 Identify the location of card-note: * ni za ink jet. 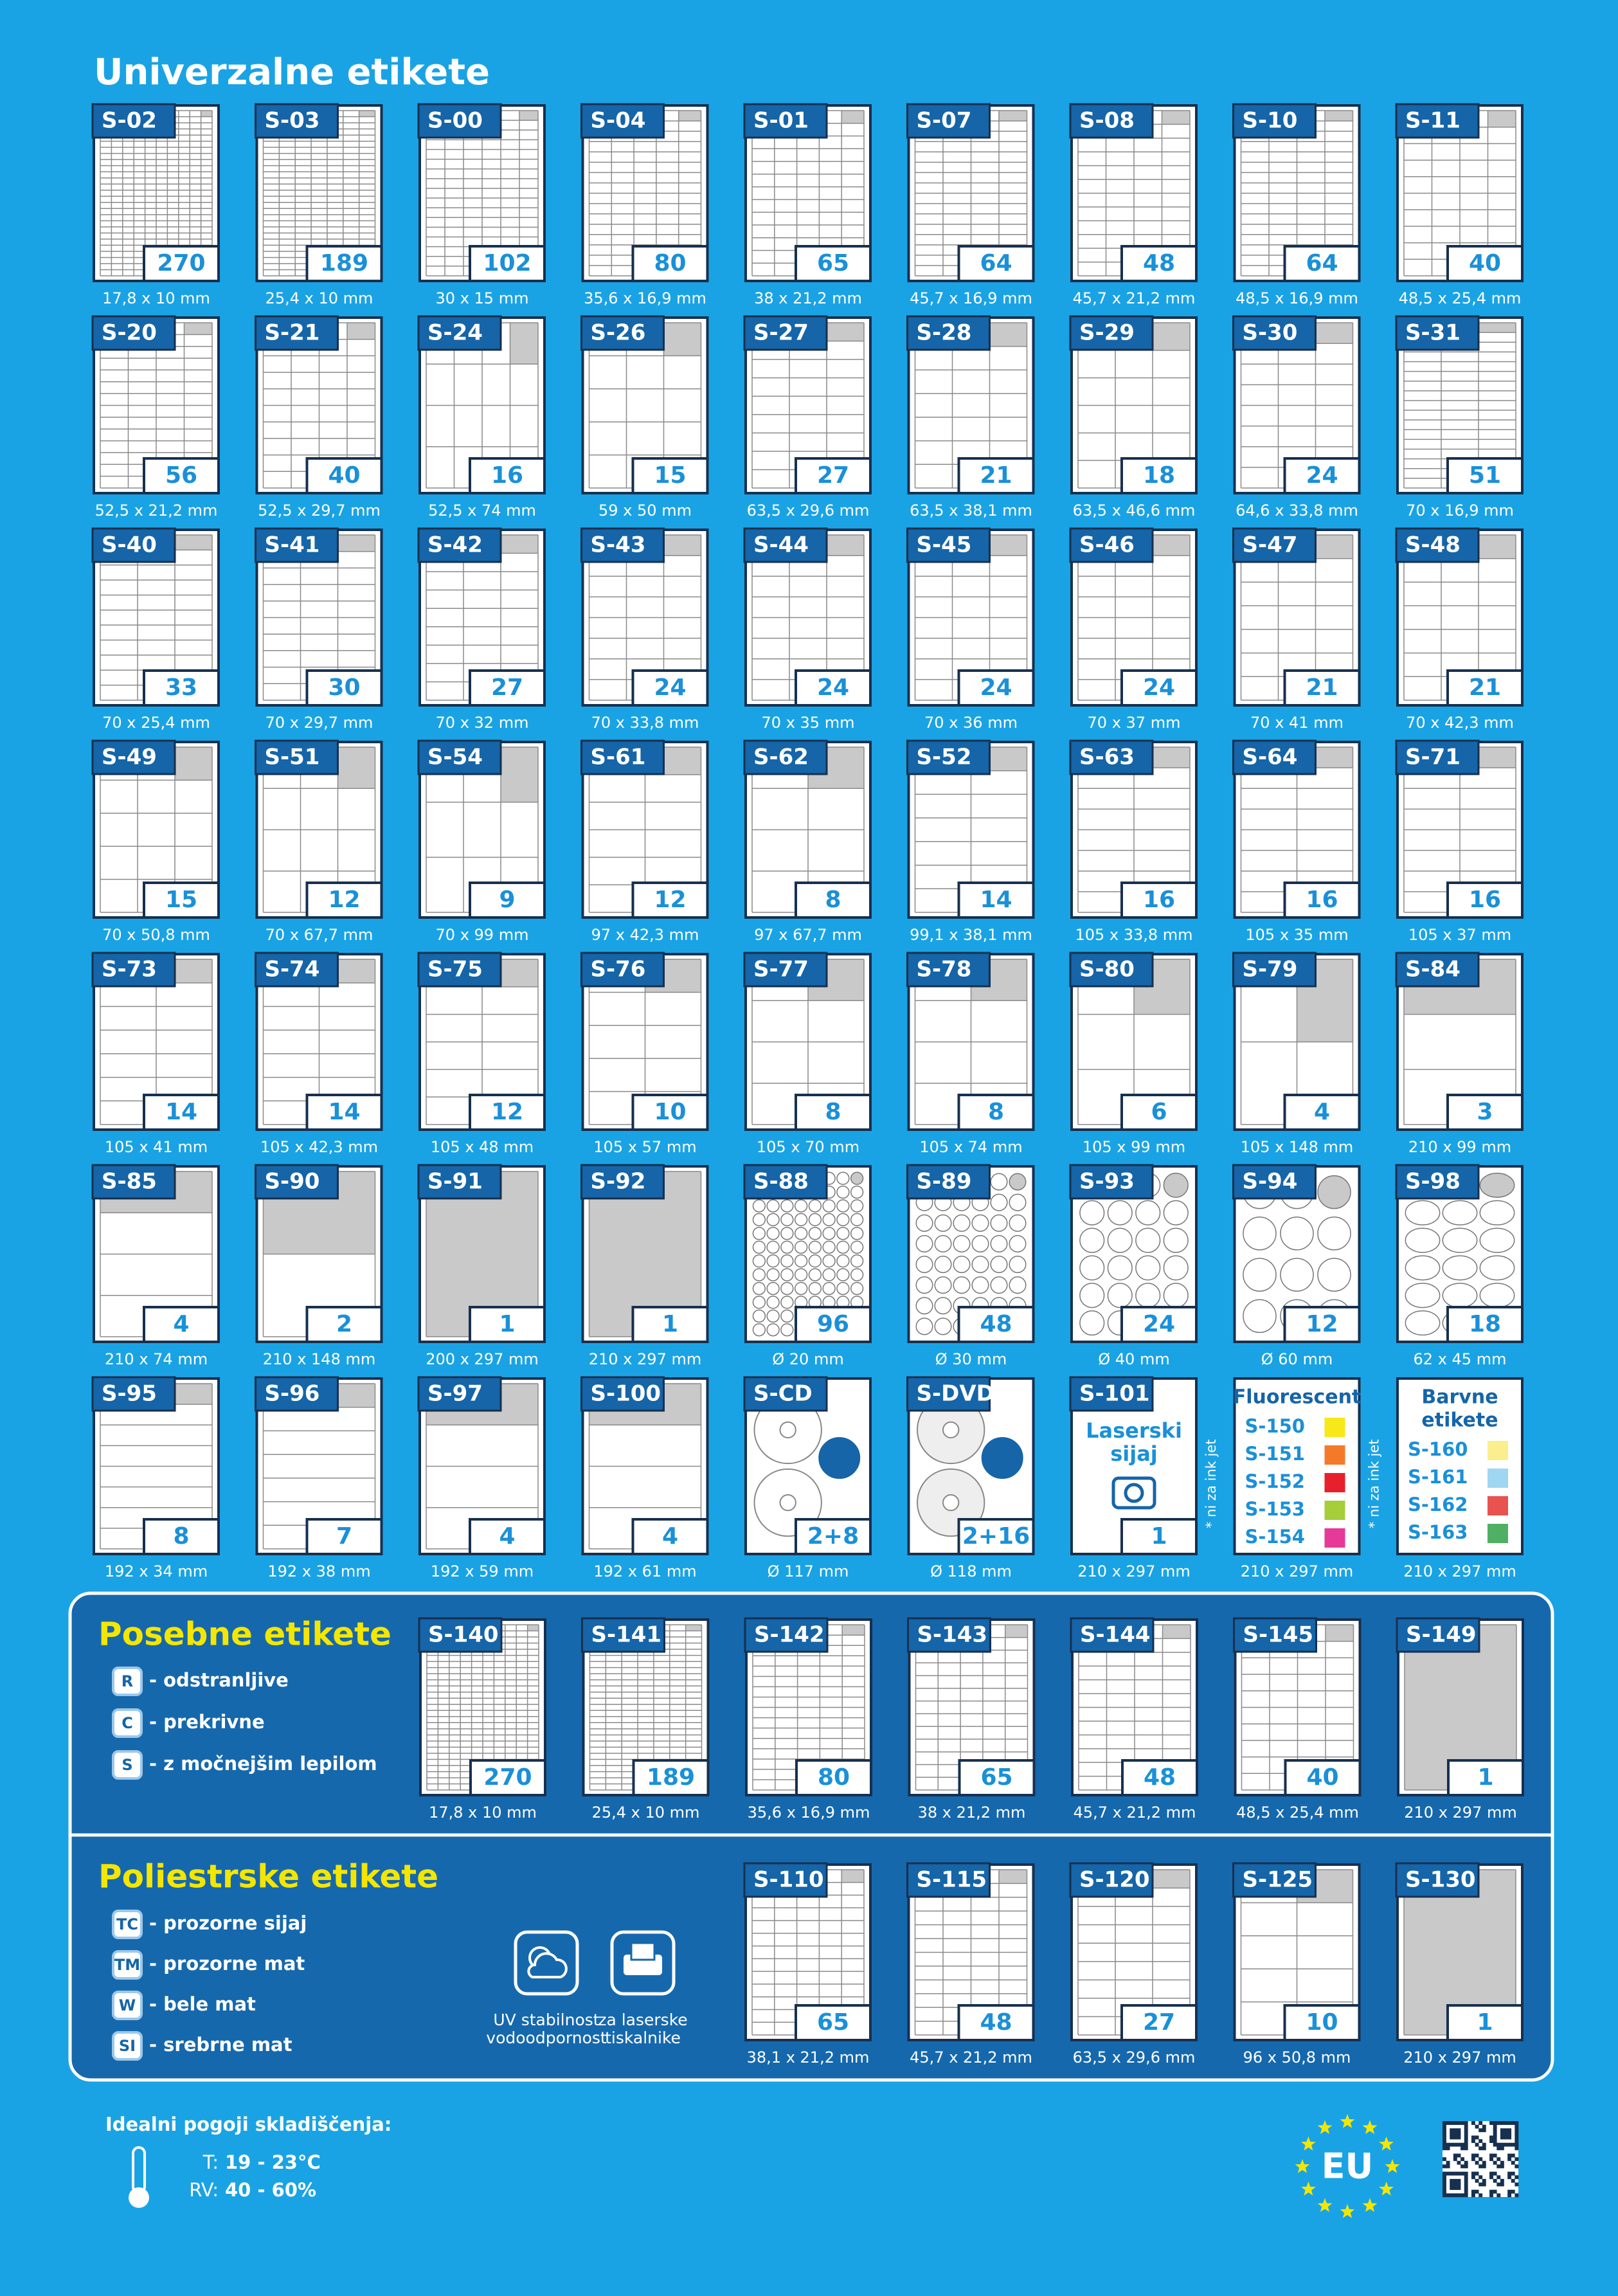
(1211, 1484).